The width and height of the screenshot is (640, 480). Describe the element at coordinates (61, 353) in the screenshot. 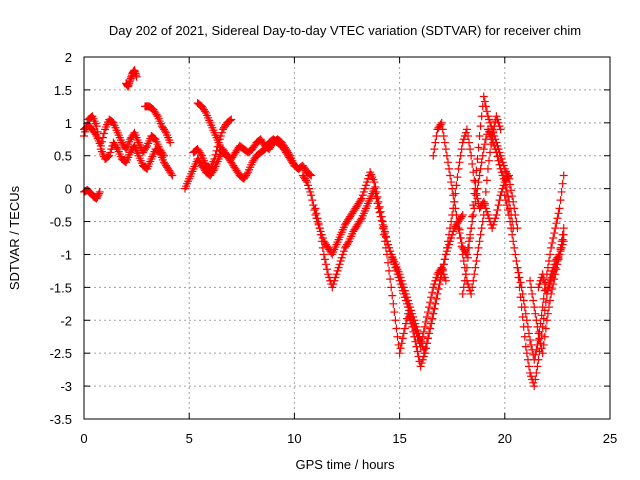

I see `y-tick-label: -2.5` at that location.